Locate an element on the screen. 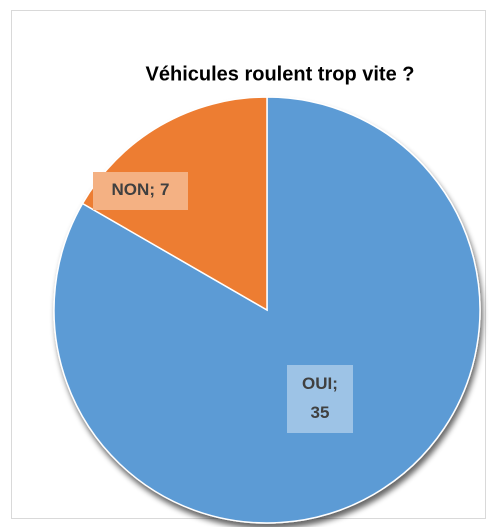 This screenshot has height=532, width=496. chart-title: Véhicules roulent trop vite ? is located at coordinates (280, 74).